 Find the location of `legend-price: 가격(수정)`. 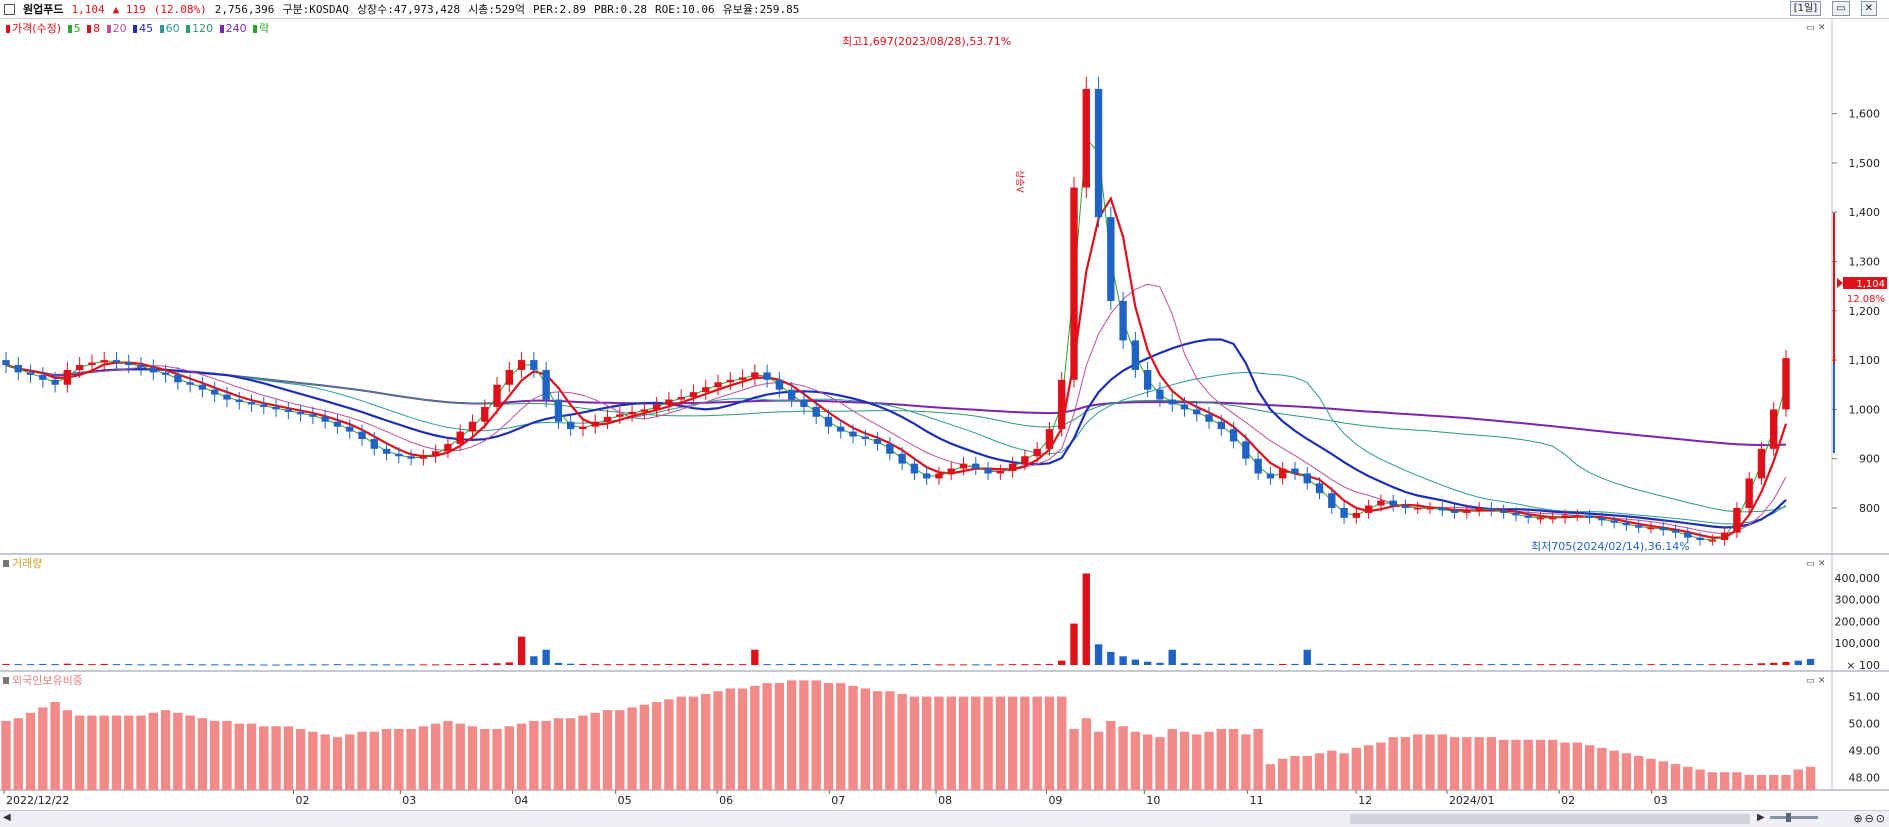

legend-price: 가격(수정) is located at coordinates (33, 28).